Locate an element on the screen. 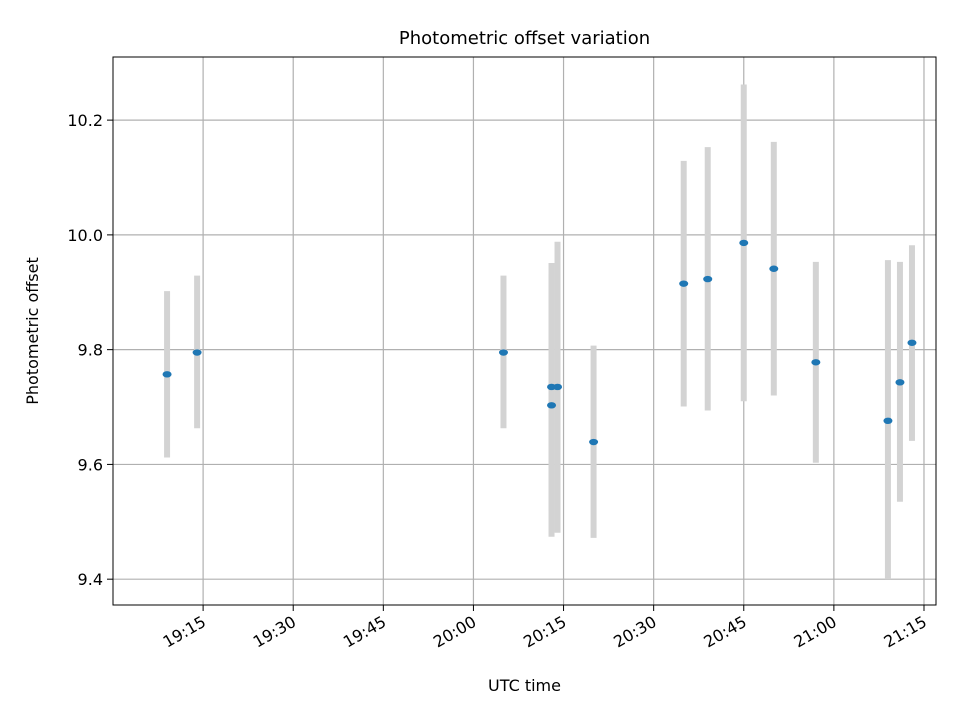  chart-title: Photometric offset variation is located at coordinates (524, 38).